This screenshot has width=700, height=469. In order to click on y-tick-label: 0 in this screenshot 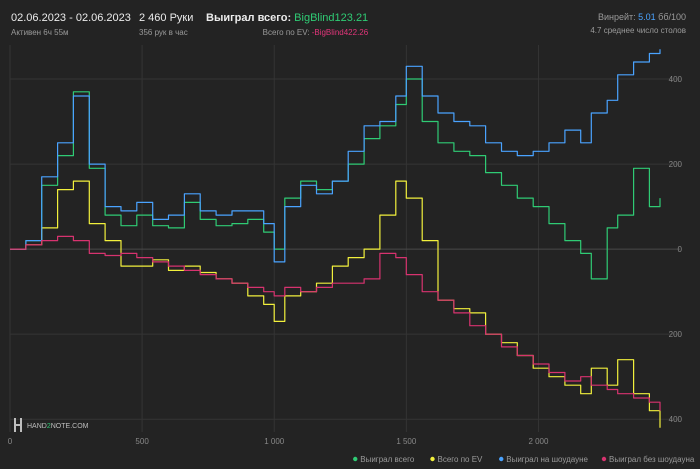, I will do `click(680, 249)`.